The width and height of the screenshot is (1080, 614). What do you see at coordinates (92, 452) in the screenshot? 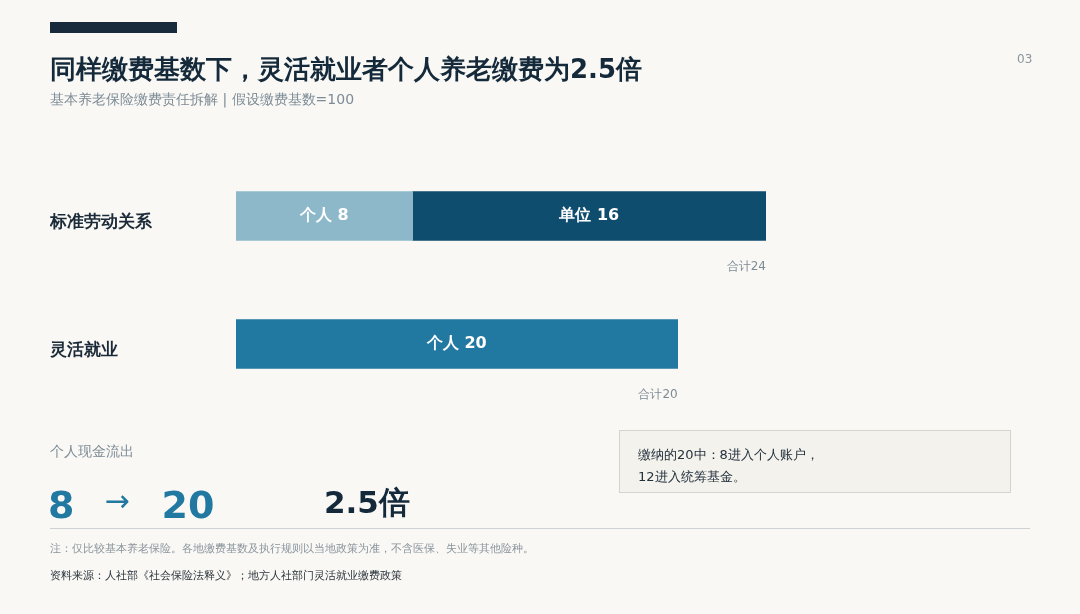
I see `text: 个人现金流出` at bounding box center [92, 452].